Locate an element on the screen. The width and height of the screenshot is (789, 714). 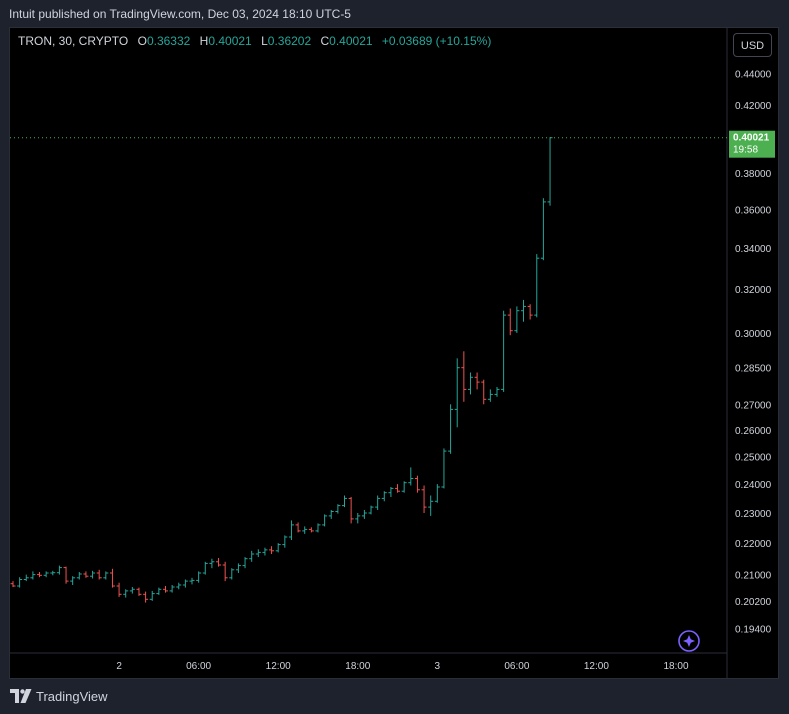
time-scale: 2 06:00 12:00 18:00 3 06:00 12:00 18:00 is located at coordinates (402, 666).